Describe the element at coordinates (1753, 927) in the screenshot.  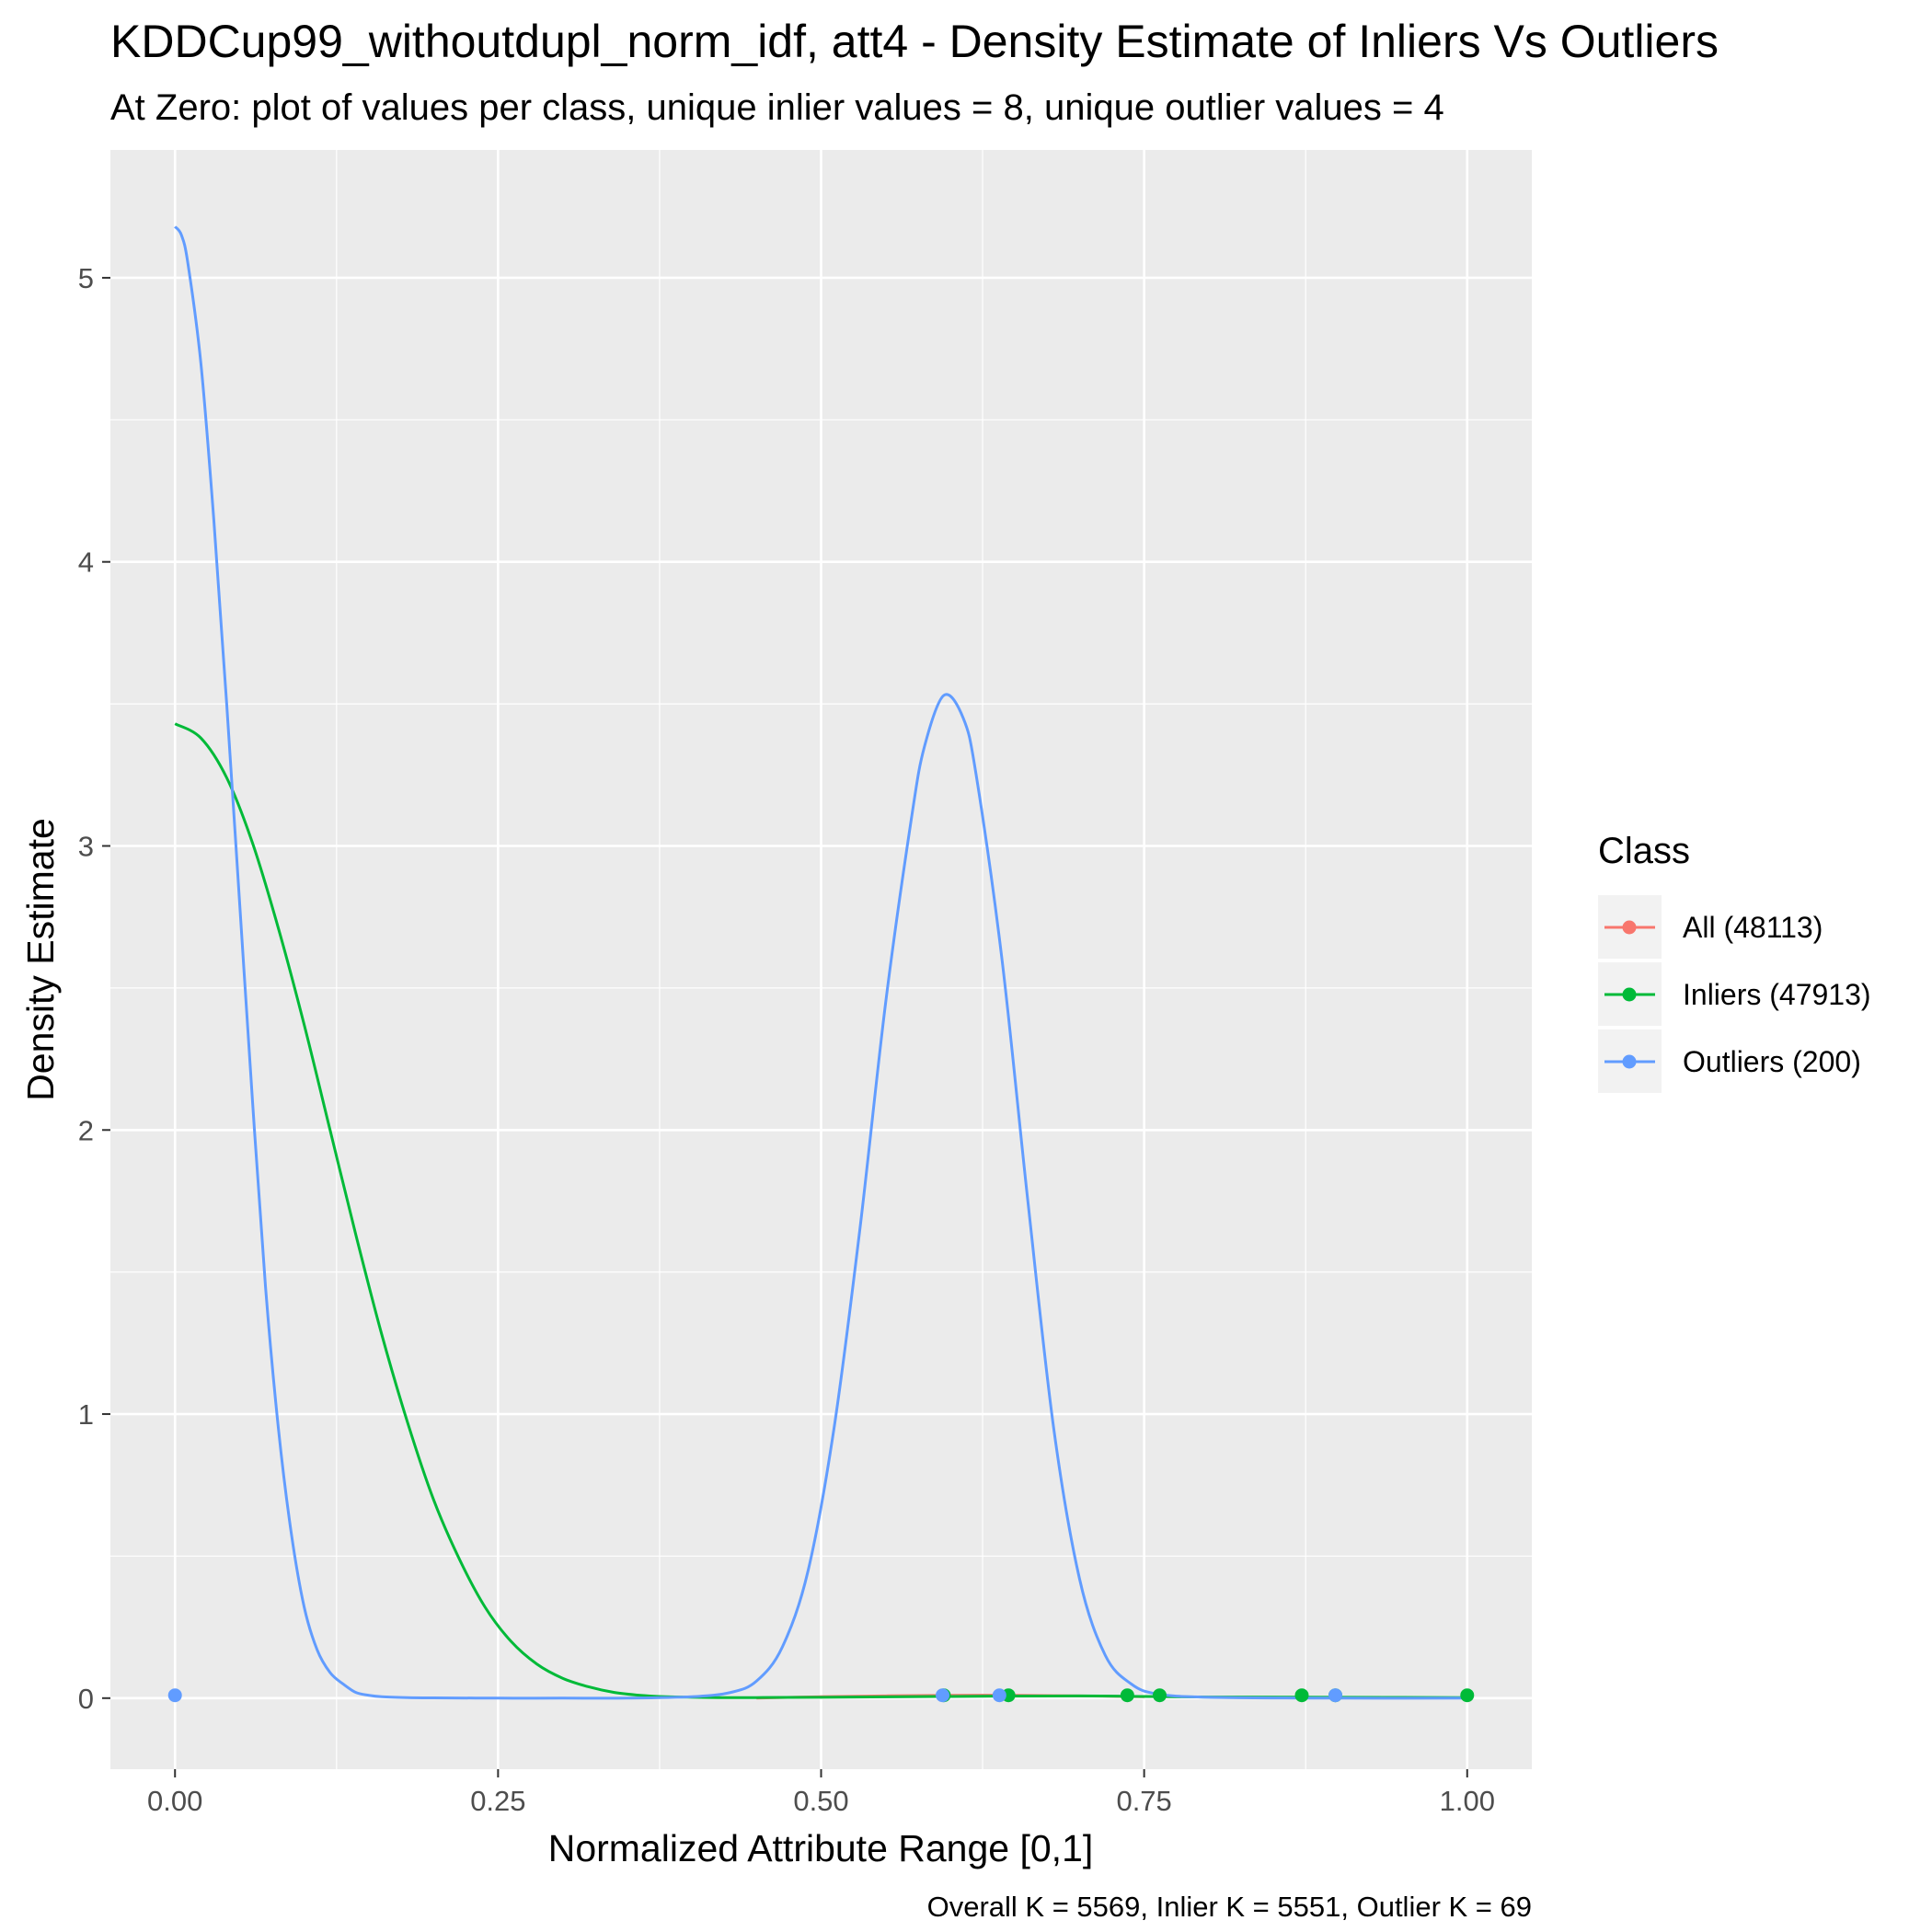
I see `legend-label: All (48113)` at that location.